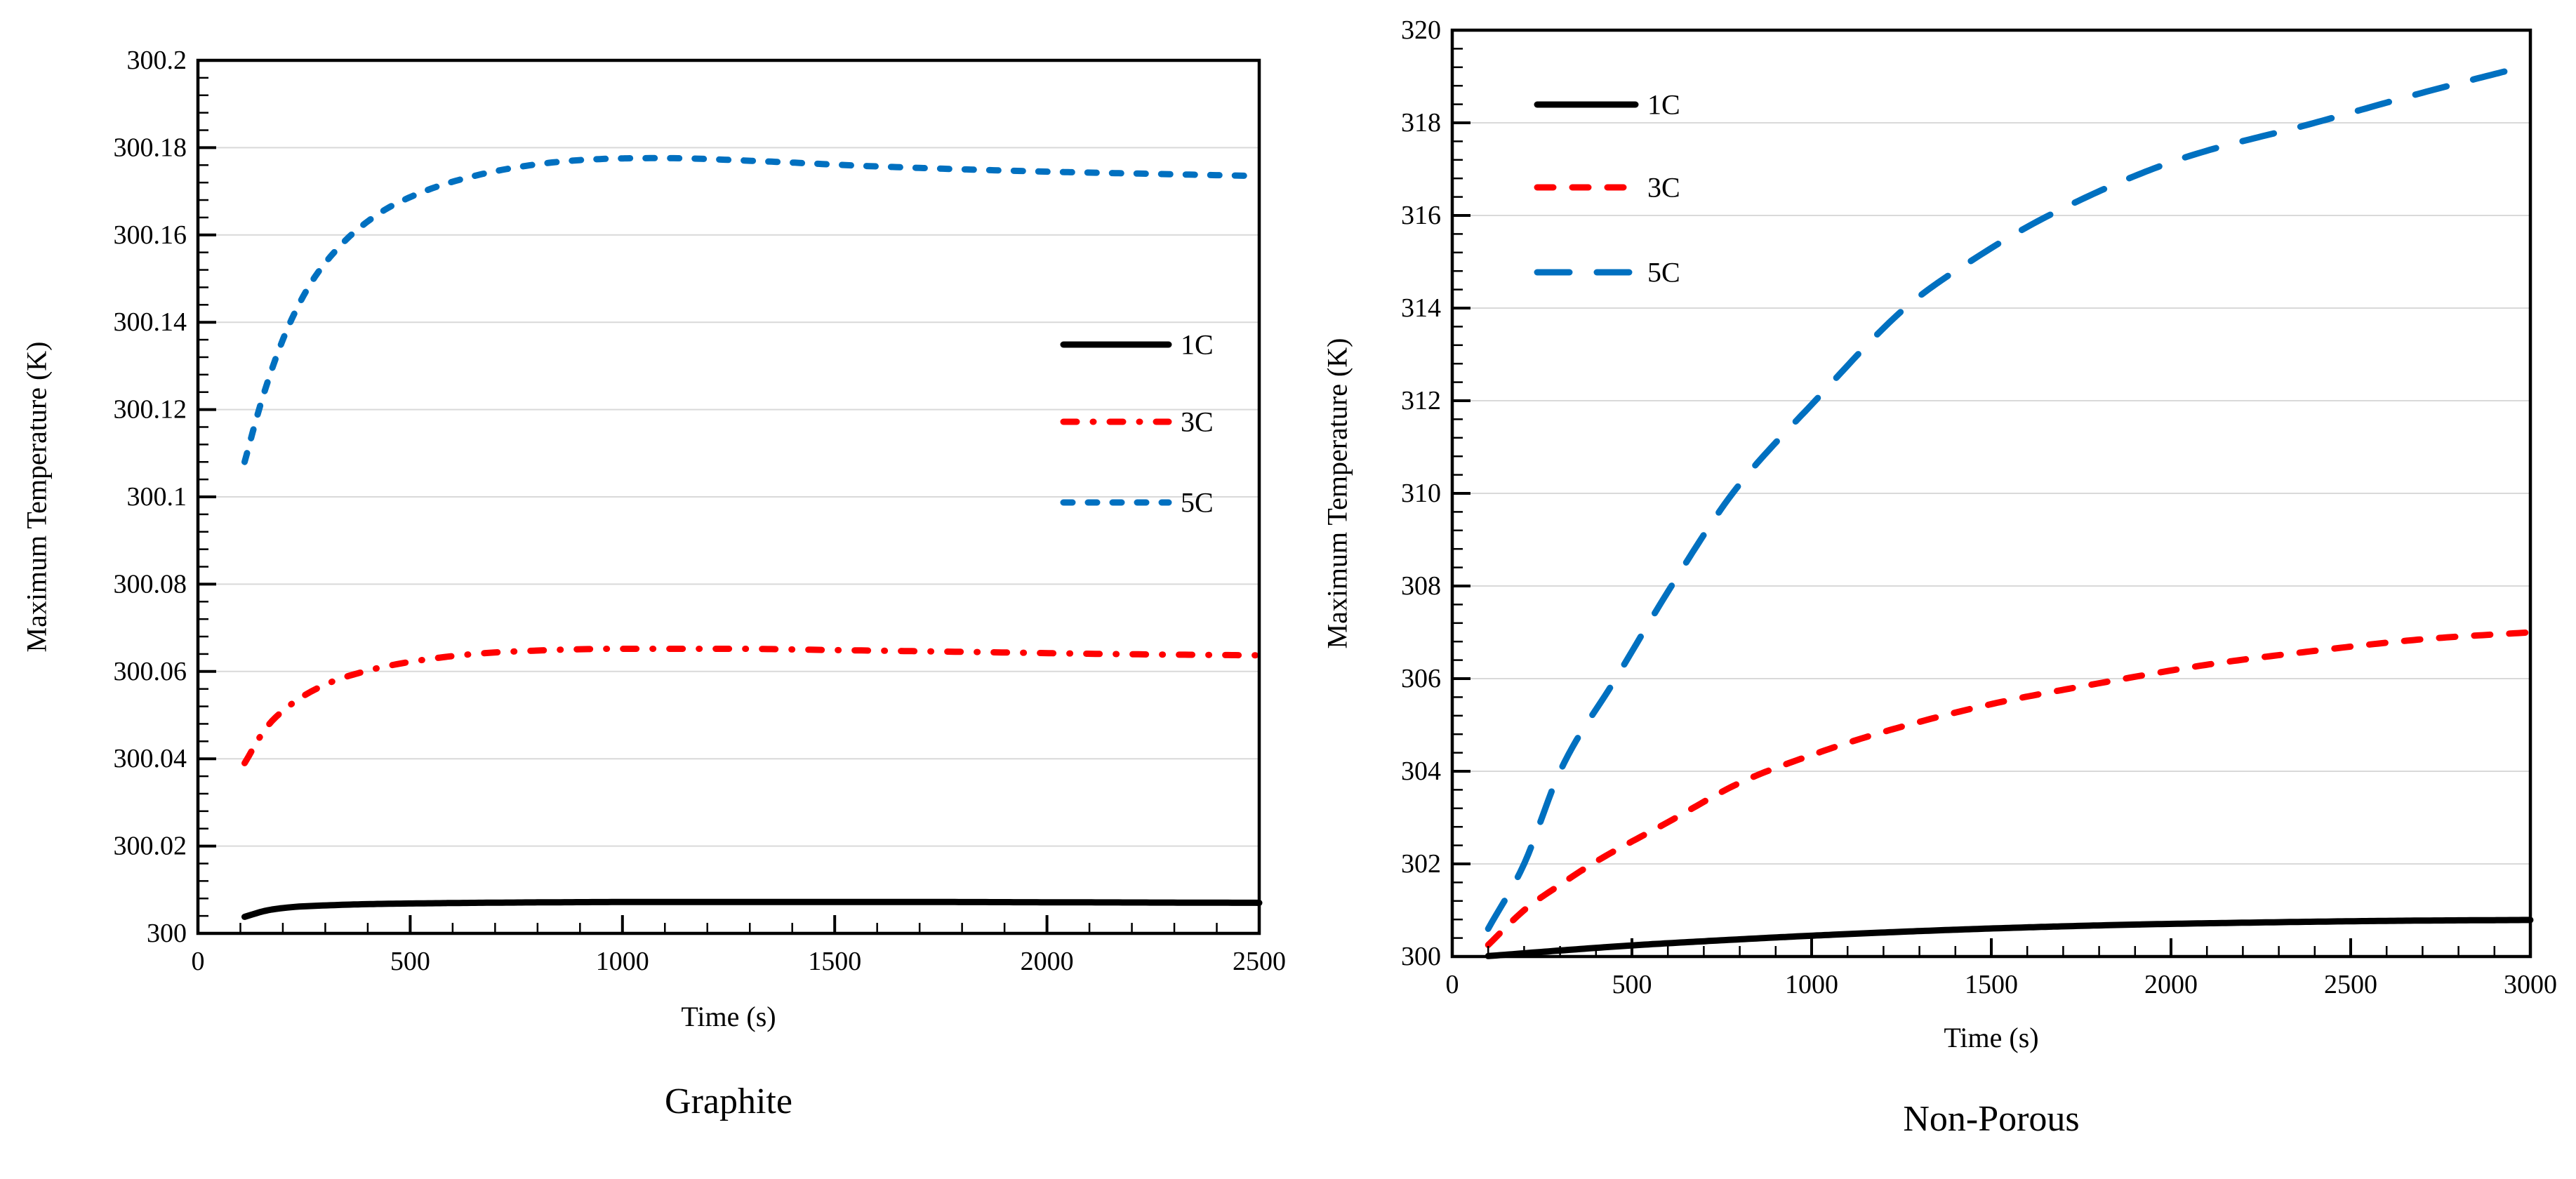 The width and height of the screenshot is (2576, 1179). What do you see at coordinates (729, 1016) in the screenshot?
I see `graphite-x-axis-title: Time (s)` at bounding box center [729, 1016].